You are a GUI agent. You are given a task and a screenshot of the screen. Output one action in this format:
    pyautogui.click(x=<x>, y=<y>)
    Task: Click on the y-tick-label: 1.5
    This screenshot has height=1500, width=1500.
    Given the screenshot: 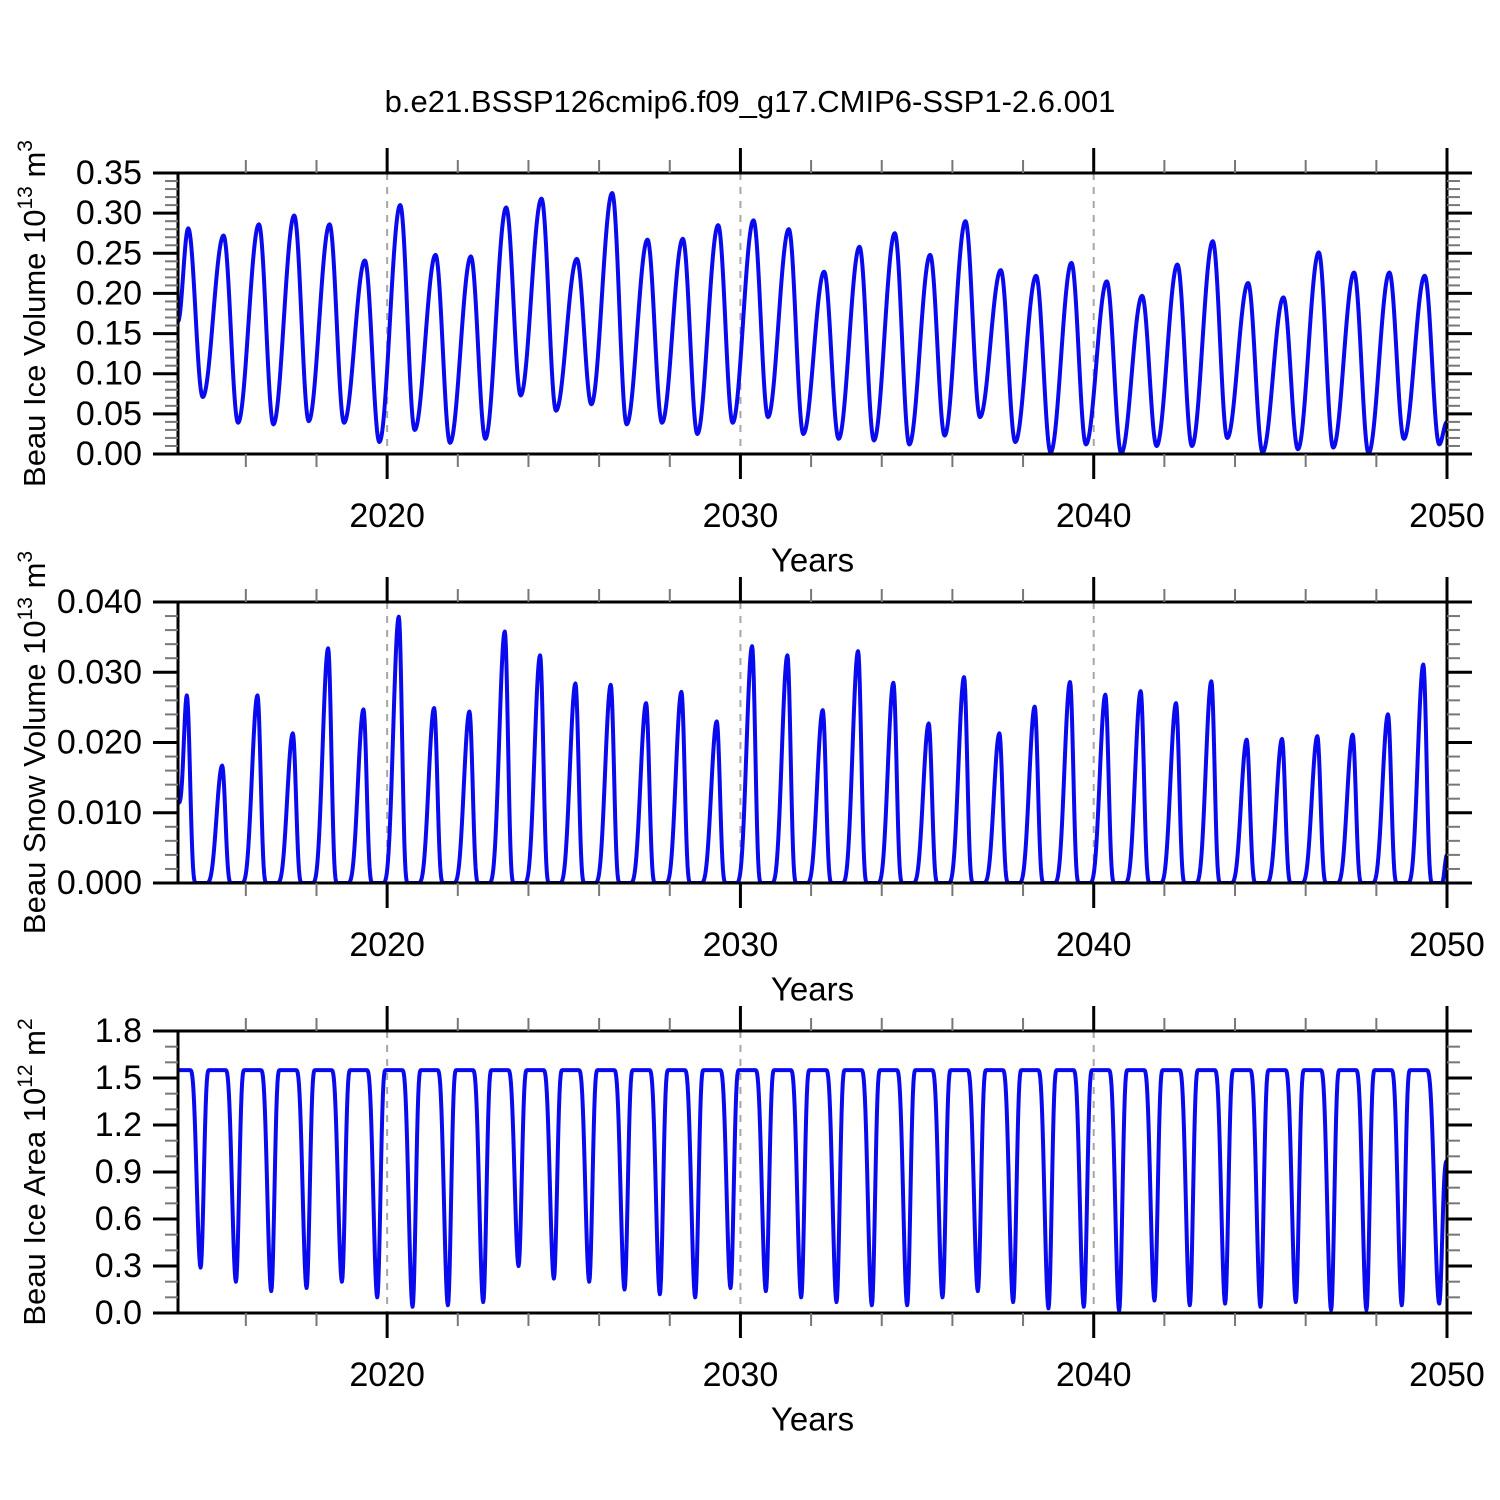 What is the action you would take?
    pyautogui.click(x=118, y=1078)
    